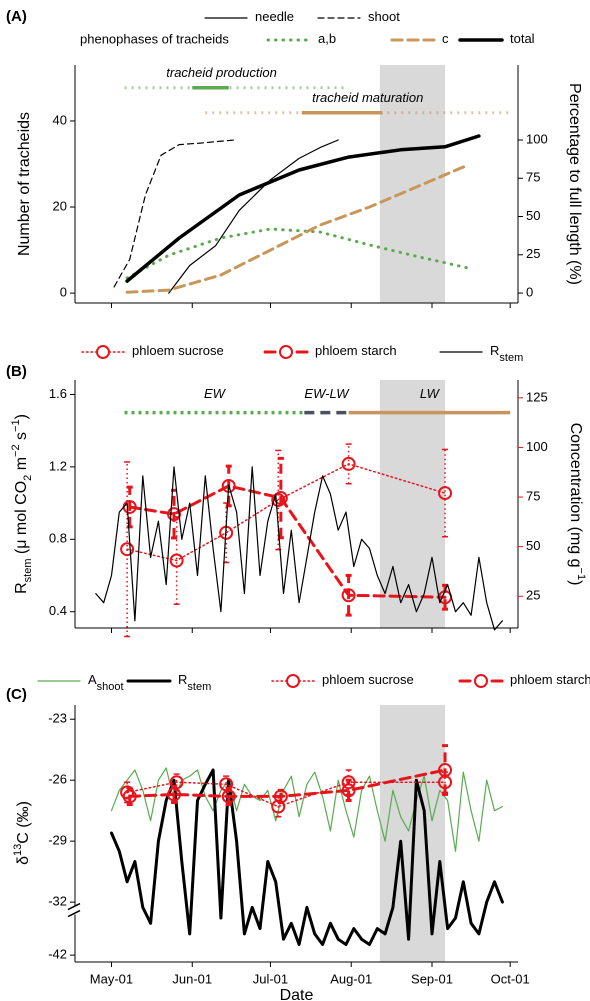  I want to click on y2-axis-label-part: Percentage to full length (%), so click(574, 184).